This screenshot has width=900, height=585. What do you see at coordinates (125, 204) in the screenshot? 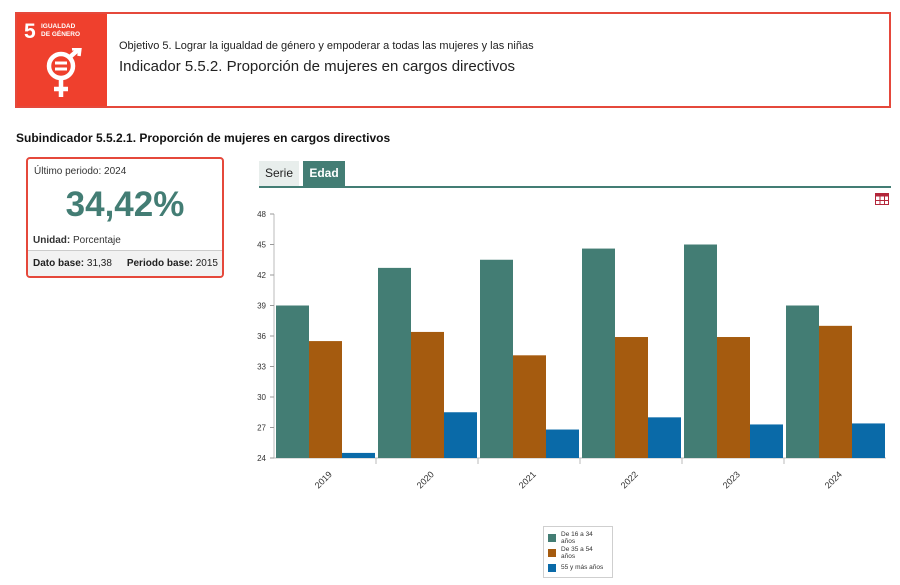
I see `indicator-value: 34,42%` at bounding box center [125, 204].